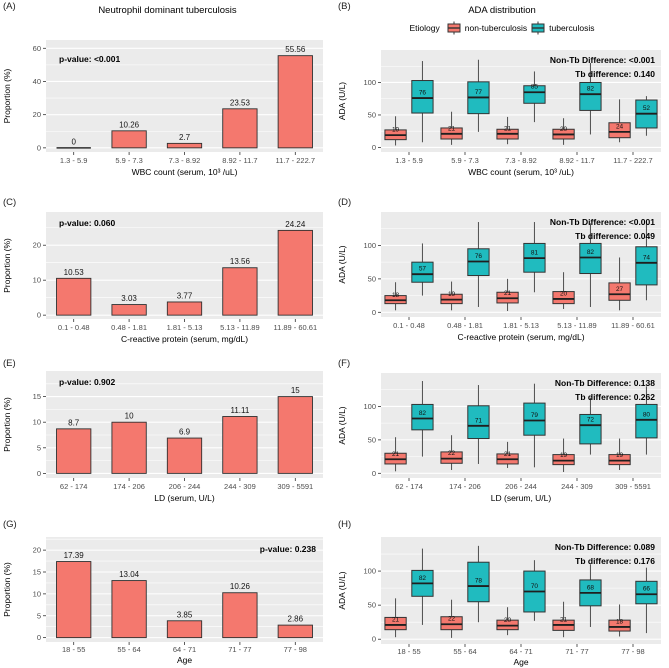 The image size is (669, 668). What do you see at coordinates (184, 430) in the screenshot?
I see `bars: 8.7 10 6.9 11.11 15` at bounding box center [184, 430].